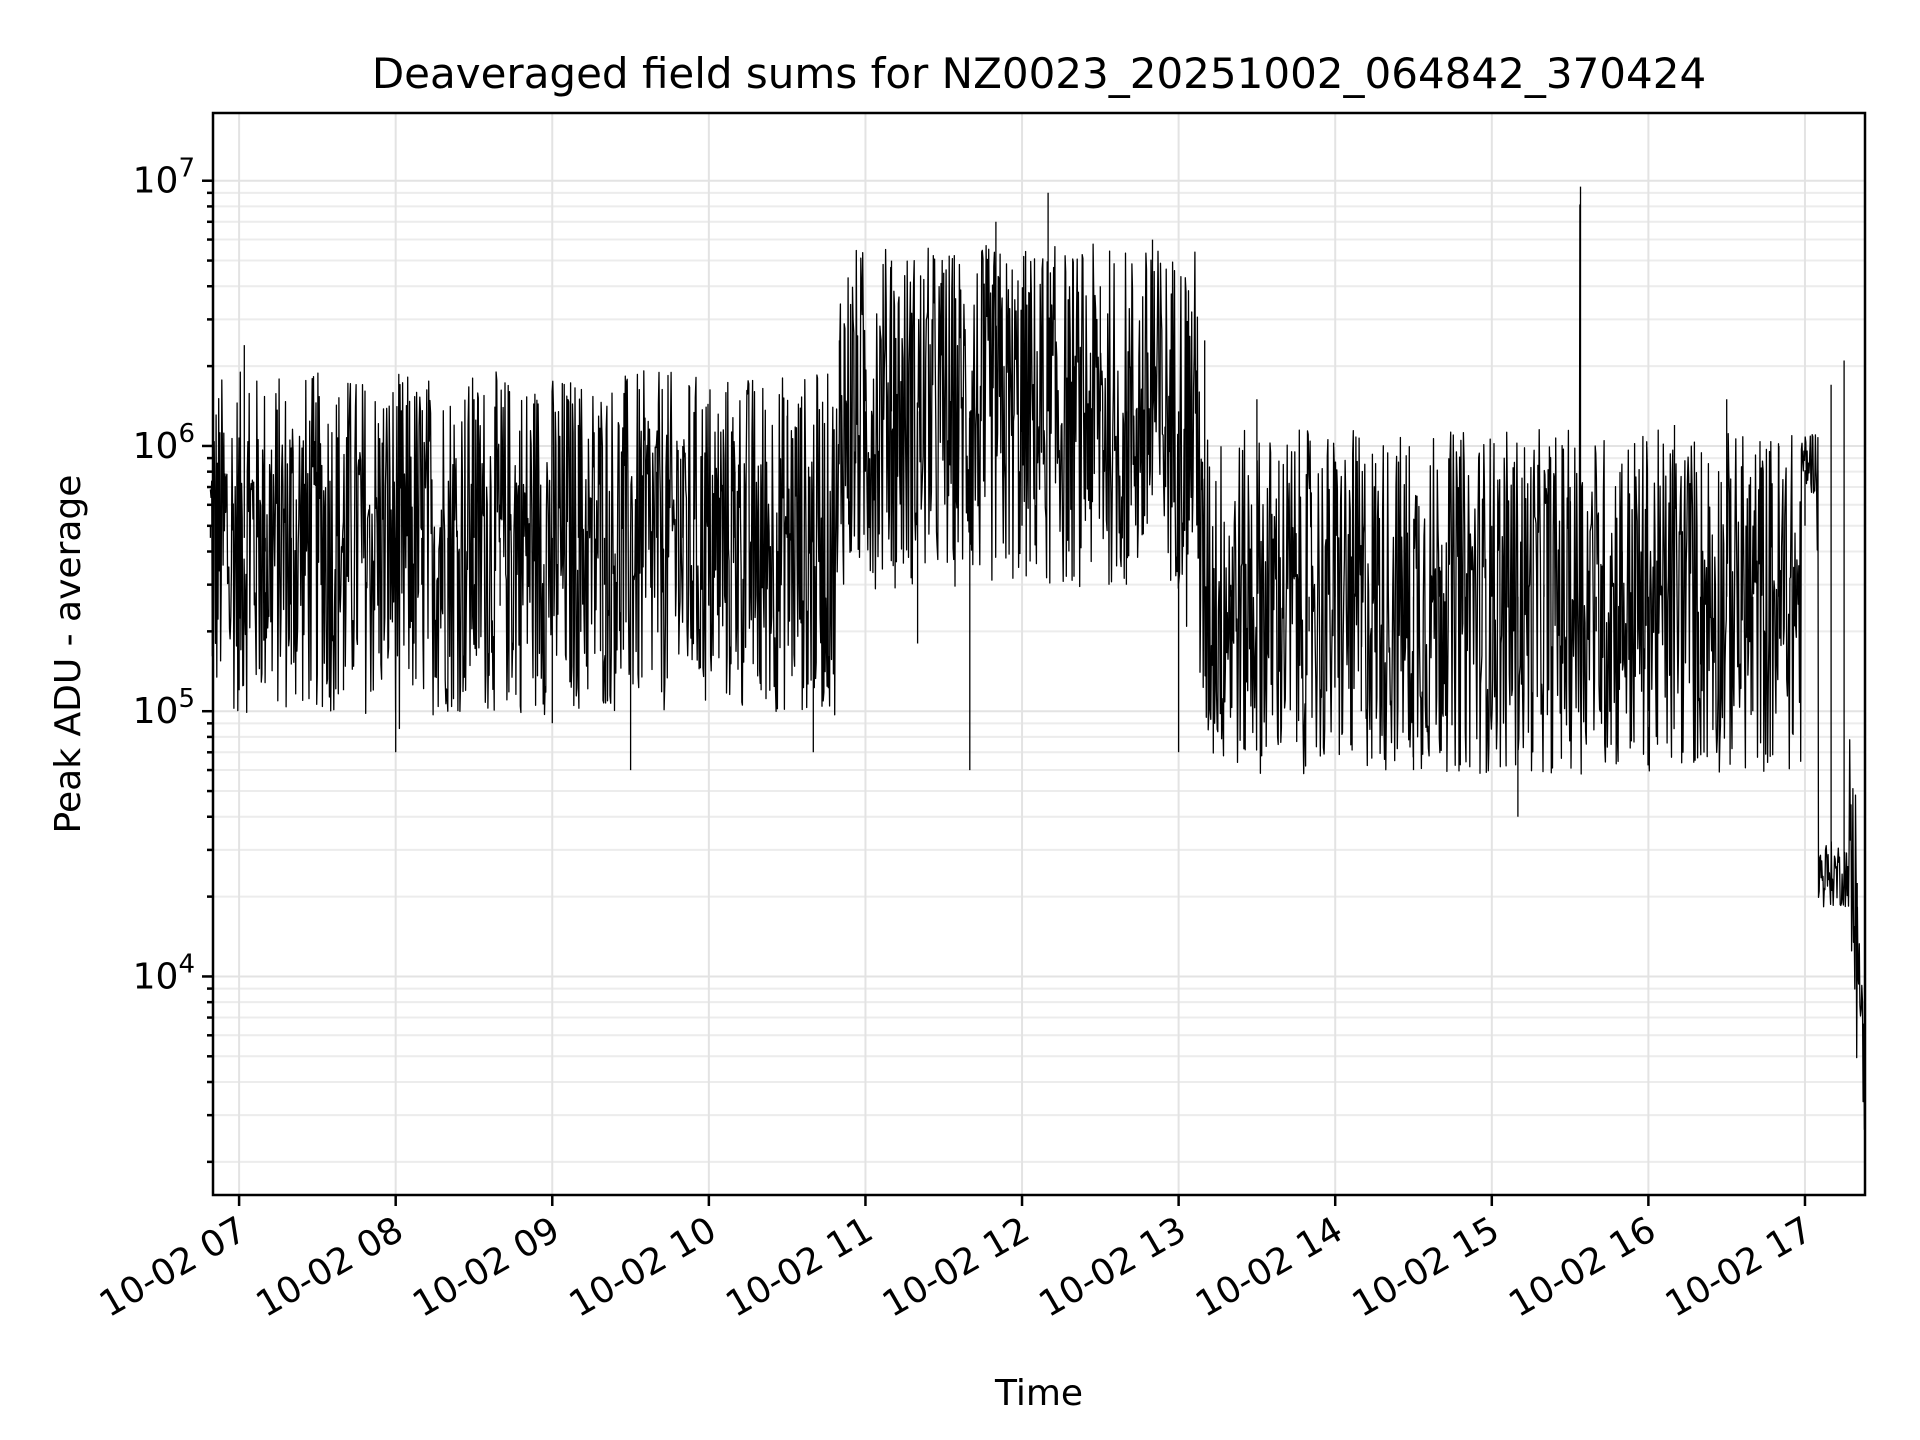  What do you see at coordinates (1038, 1393) in the screenshot?
I see `x-axis-label: Time` at bounding box center [1038, 1393].